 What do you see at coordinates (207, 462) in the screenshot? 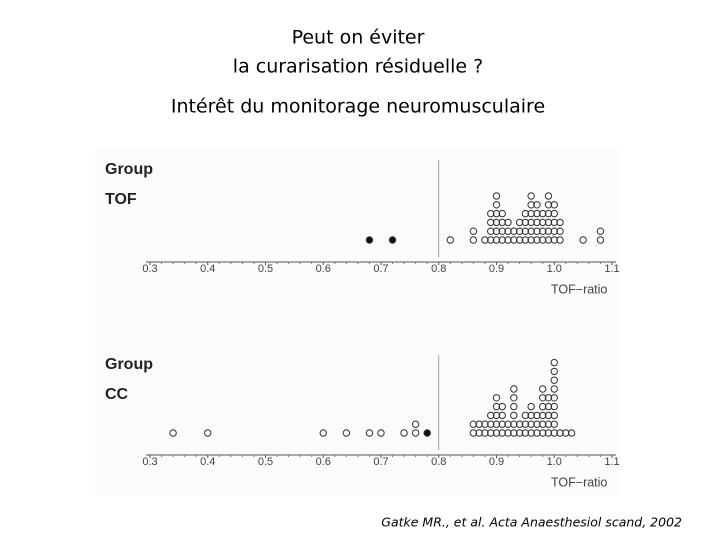
I see `x-tick-label: 0.4` at bounding box center [207, 462].